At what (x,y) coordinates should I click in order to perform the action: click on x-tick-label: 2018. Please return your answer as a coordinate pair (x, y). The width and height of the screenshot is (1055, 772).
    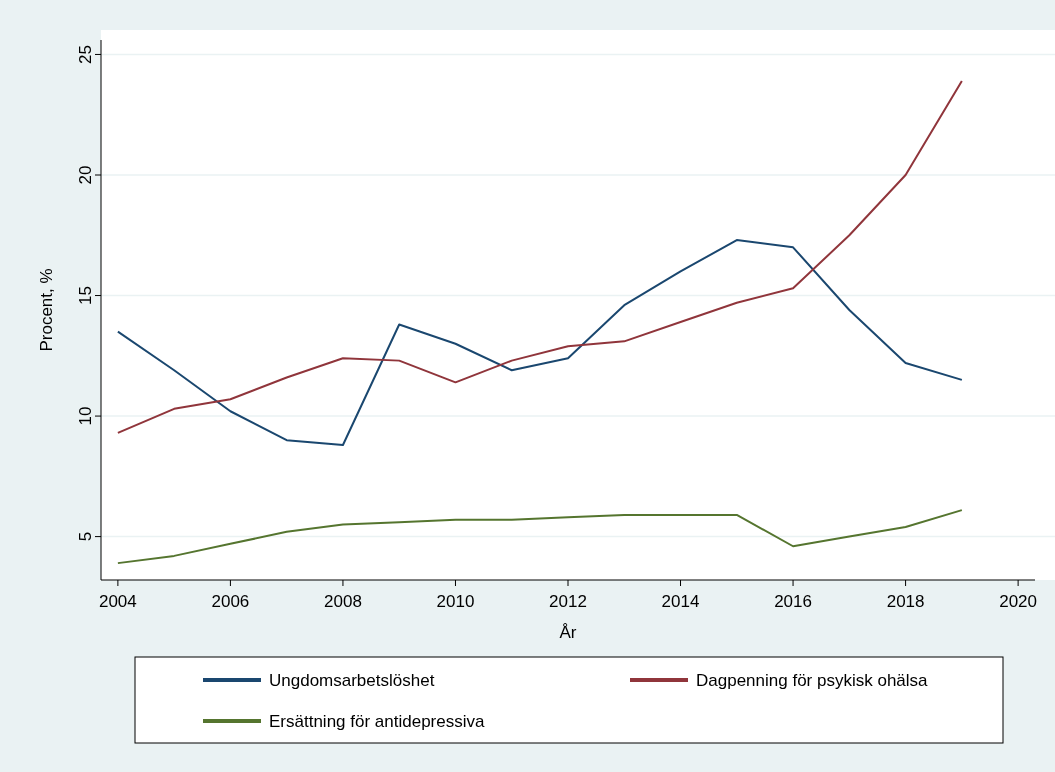
    Looking at the image, I should click on (905, 601).